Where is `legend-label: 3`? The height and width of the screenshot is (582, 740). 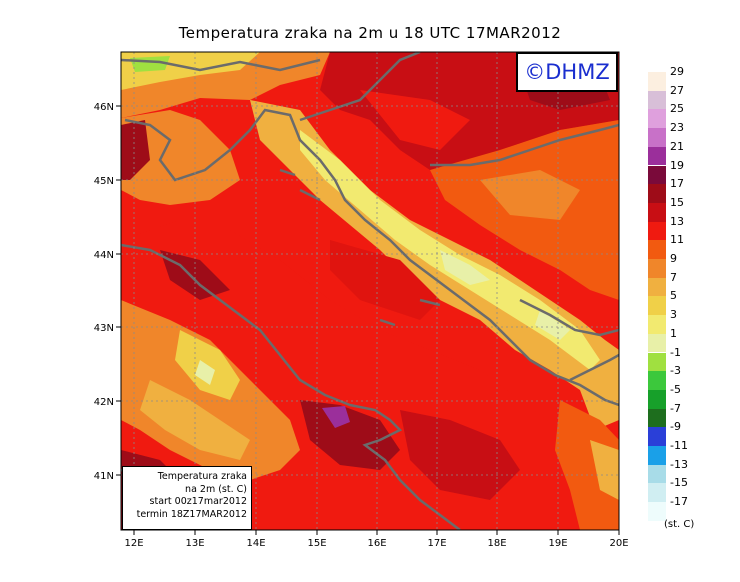
legend-label: 3 is located at coordinates (673, 315).